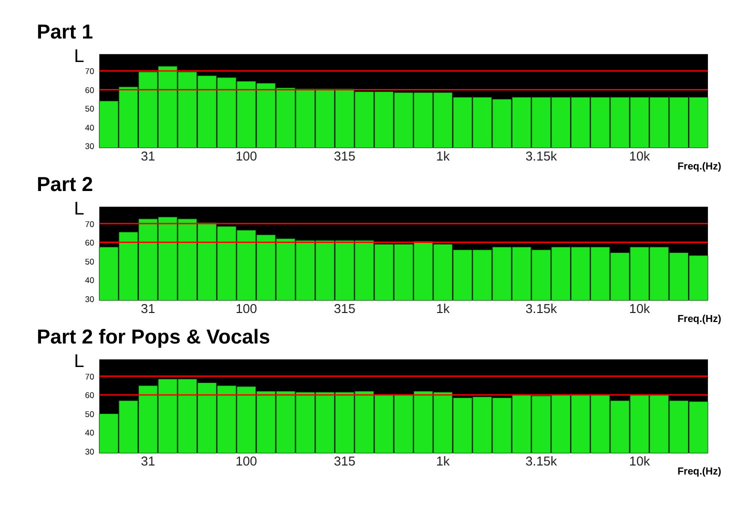  Describe the element at coordinates (153, 337) in the screenshot. I see `chart-title: Part 2 for Pops & Vocals` at that location.